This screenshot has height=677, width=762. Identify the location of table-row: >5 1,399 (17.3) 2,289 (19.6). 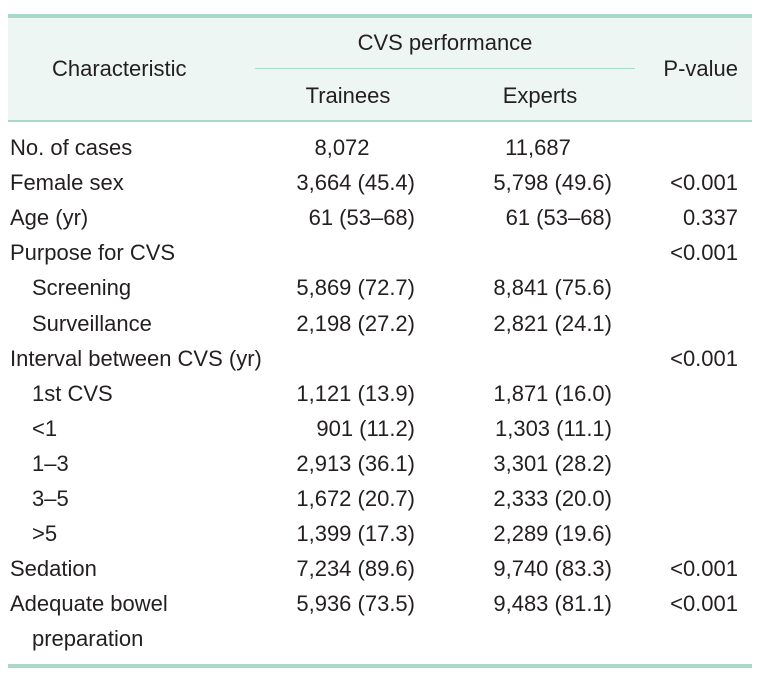
(381, 538).